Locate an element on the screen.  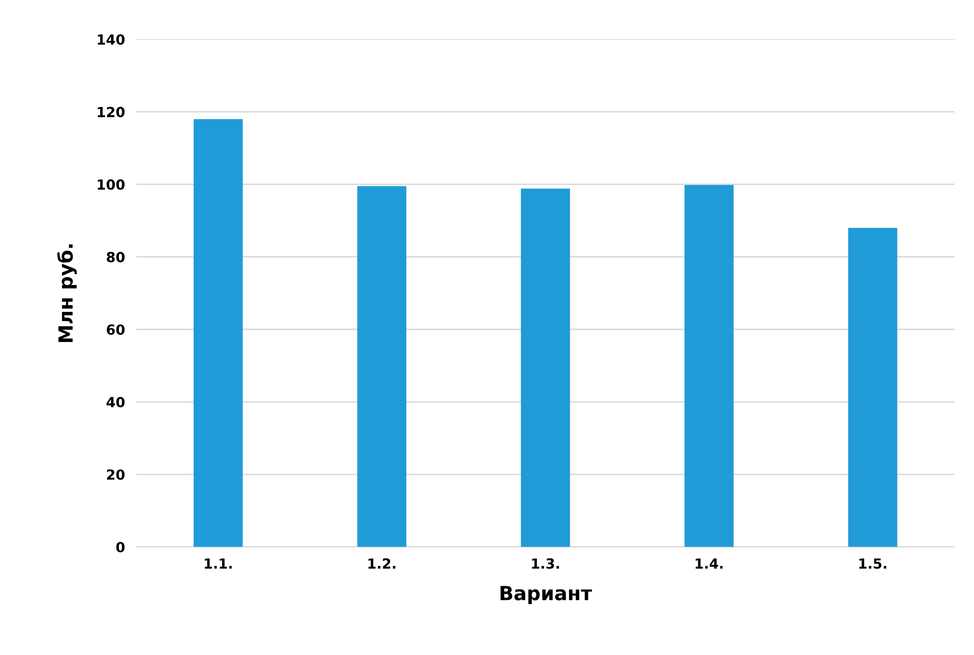
x-tick-label: 1.2. is located at coordinates (382, 563).